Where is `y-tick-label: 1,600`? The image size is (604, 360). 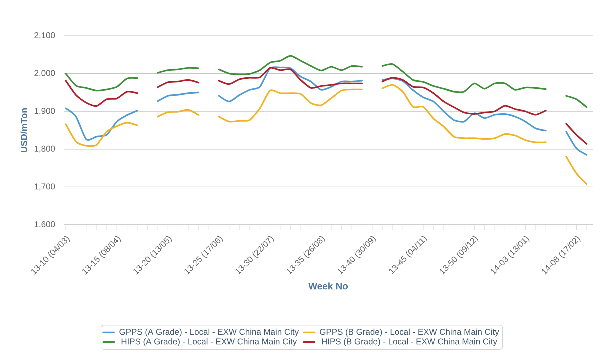 y-tick-label: 1,600 is located at coordinates (45, 225).